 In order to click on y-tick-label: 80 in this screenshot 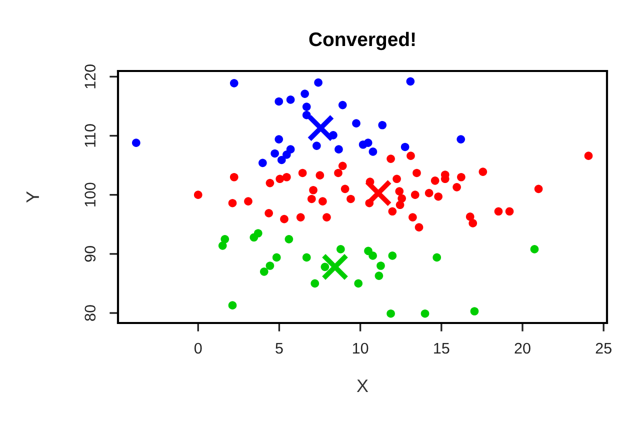, I will do `click(90, 313)`.